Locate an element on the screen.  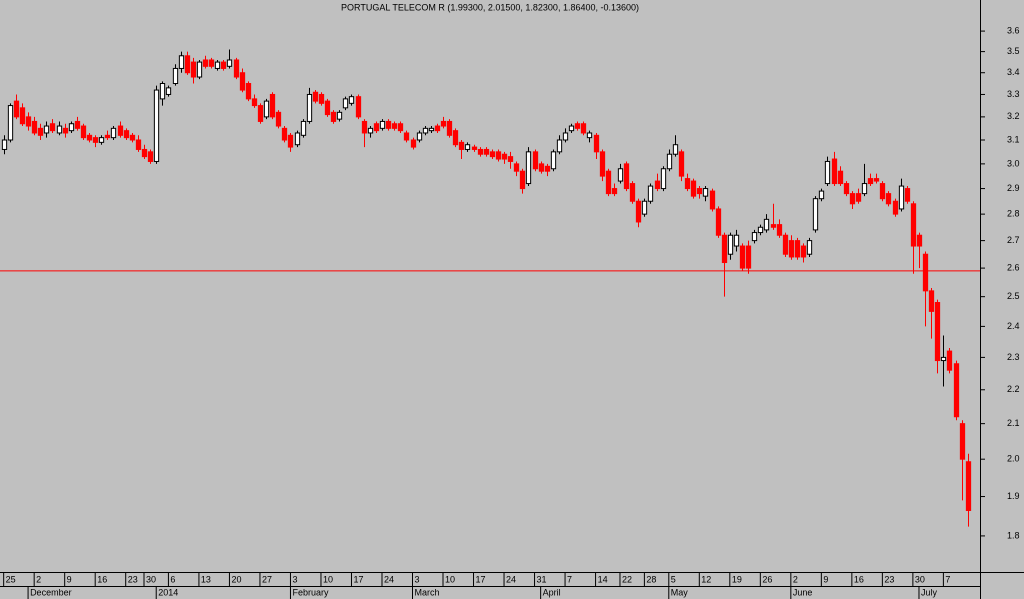
x-tick-label: 6 is located at coordinates (172, 579).